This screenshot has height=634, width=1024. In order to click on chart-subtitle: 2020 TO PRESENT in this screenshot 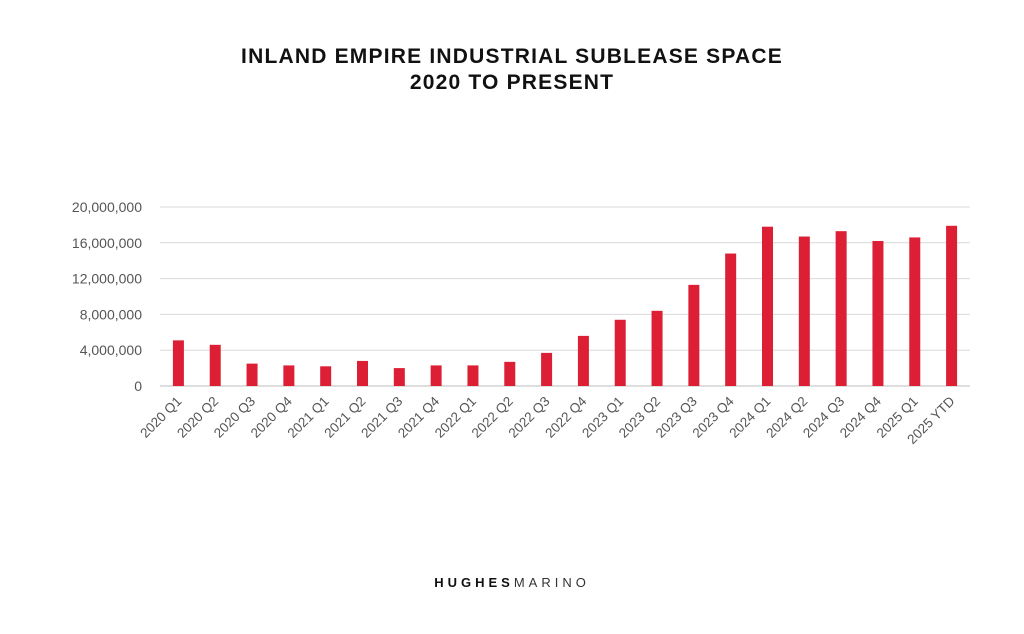, I will do `click(512, 82)`.